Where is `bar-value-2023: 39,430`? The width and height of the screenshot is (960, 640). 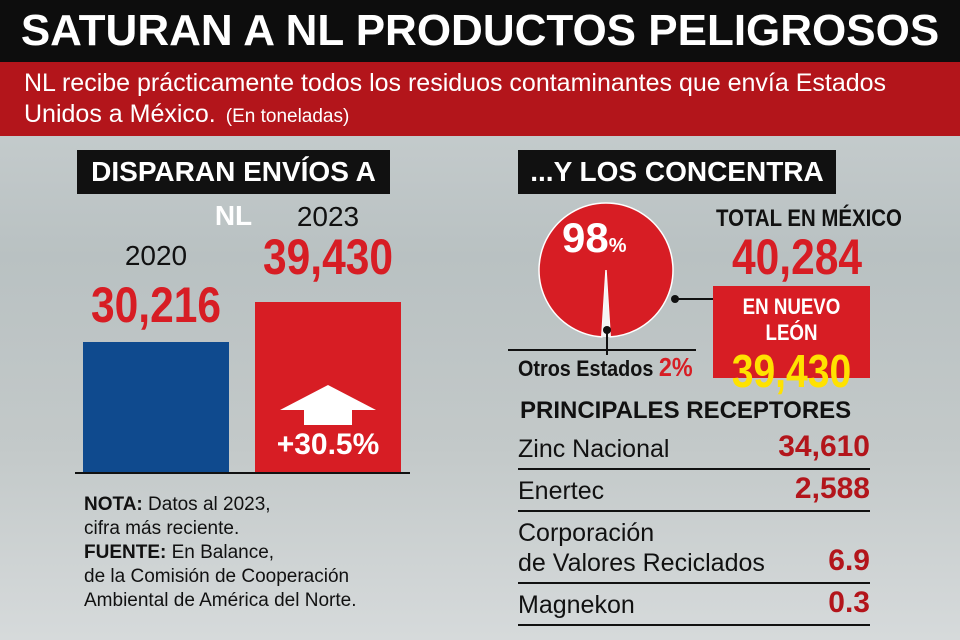
bar-value-2023: 39,430 is located at coordinates (328, 257).